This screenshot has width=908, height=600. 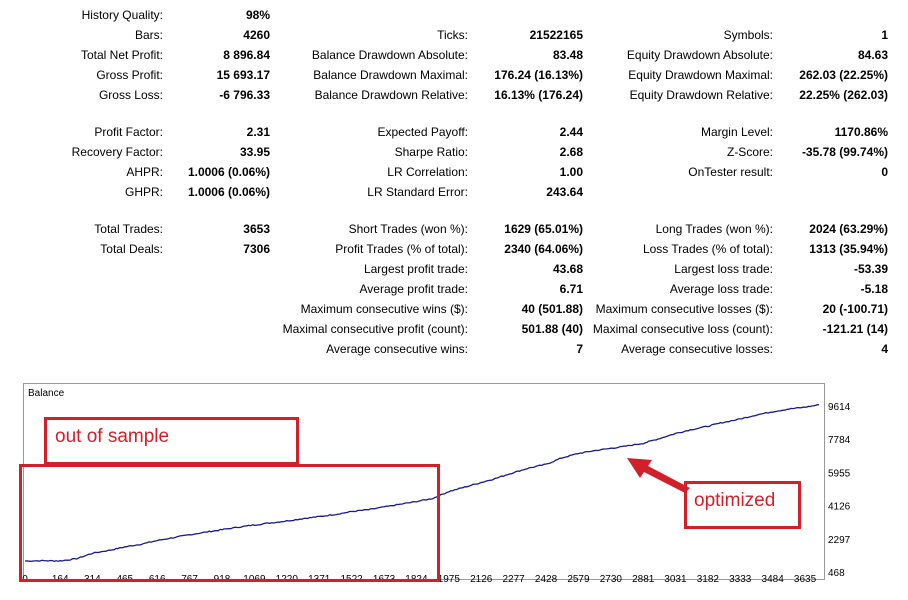 I want to click on chart-title: Balance, so click(x=46, y=393).